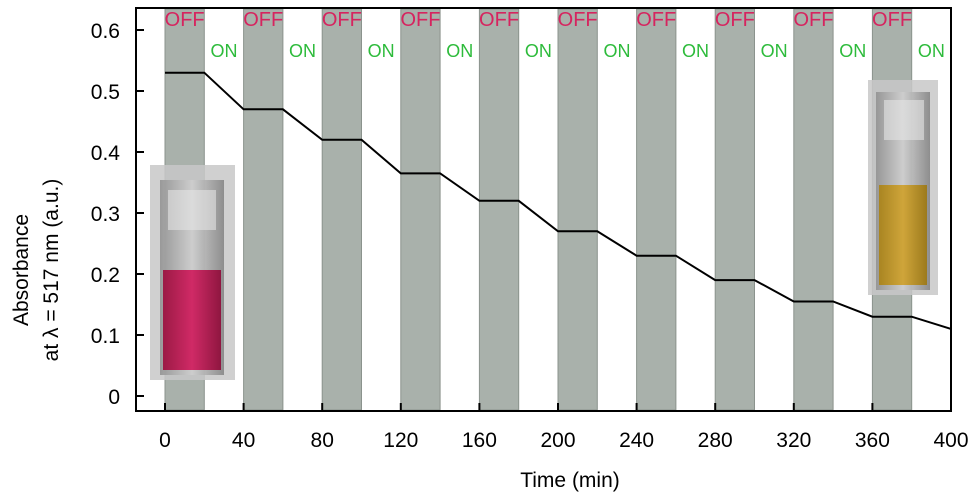 The width and height of the screenshot is (980, 502). I want to click on x-tick-label-10: 400, so click(950, 440).